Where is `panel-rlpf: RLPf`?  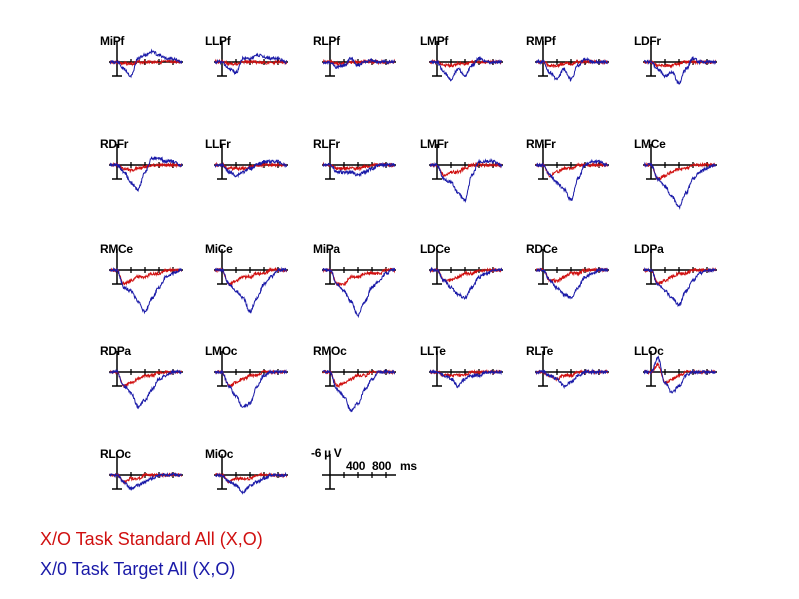
panel-rlpf: RLPf is located at coordinates (354, 55).